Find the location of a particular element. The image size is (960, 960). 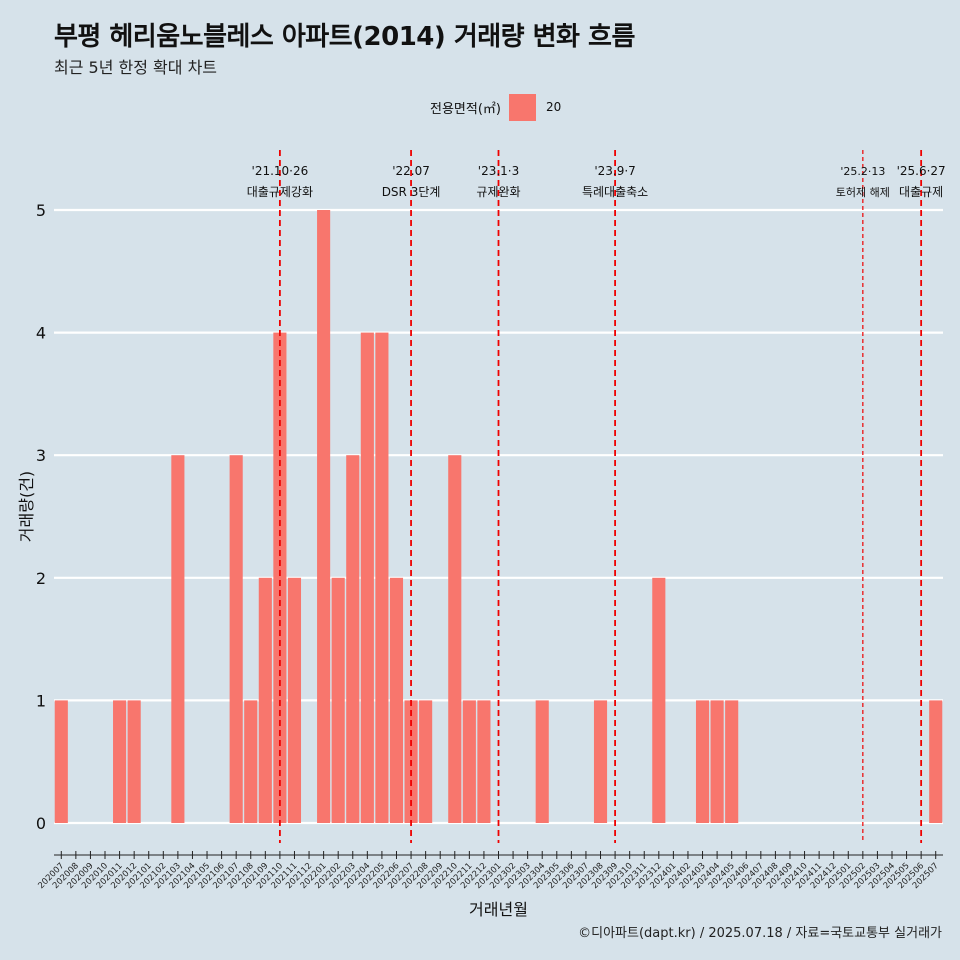

legend: 전용면적(㎡) 20 is located at coordinates (495, 107).